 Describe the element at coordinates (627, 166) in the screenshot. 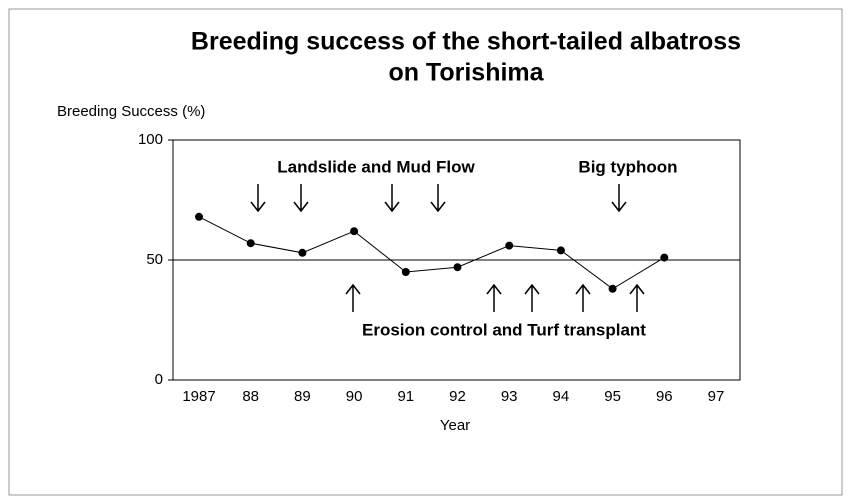

I see `annotation: Big typhoon` at that location.